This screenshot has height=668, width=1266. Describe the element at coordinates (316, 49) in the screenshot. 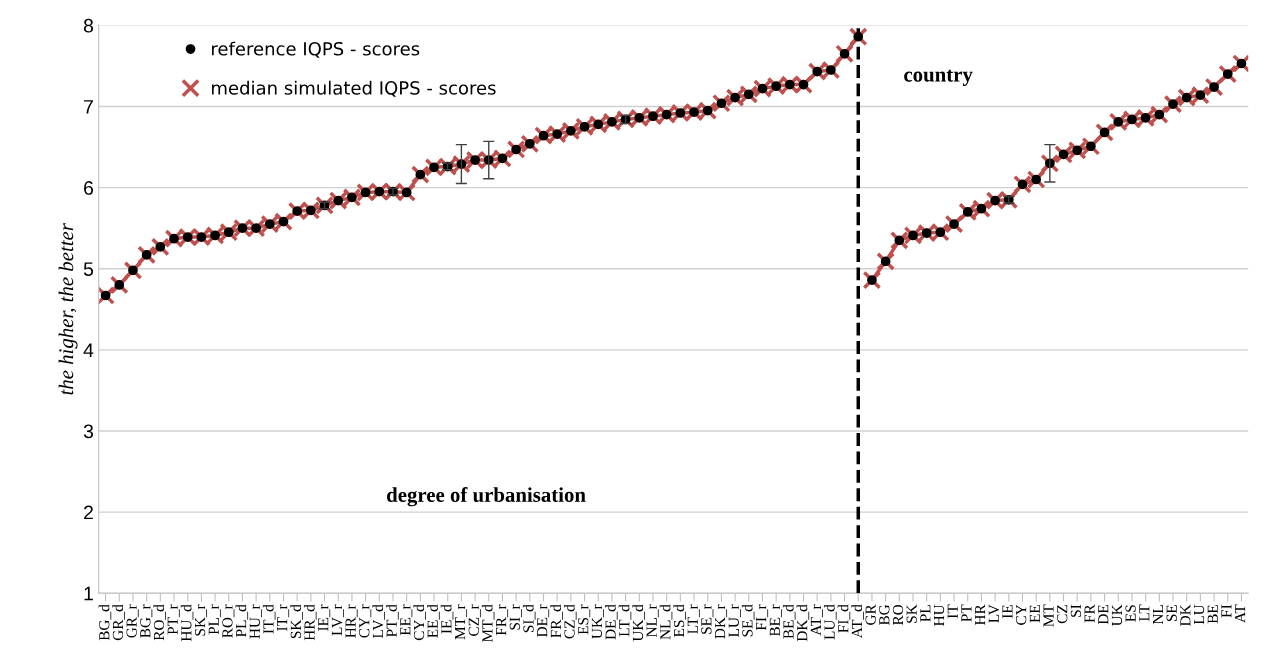

I see `legend-label: reference IQPS - scores` at that location.